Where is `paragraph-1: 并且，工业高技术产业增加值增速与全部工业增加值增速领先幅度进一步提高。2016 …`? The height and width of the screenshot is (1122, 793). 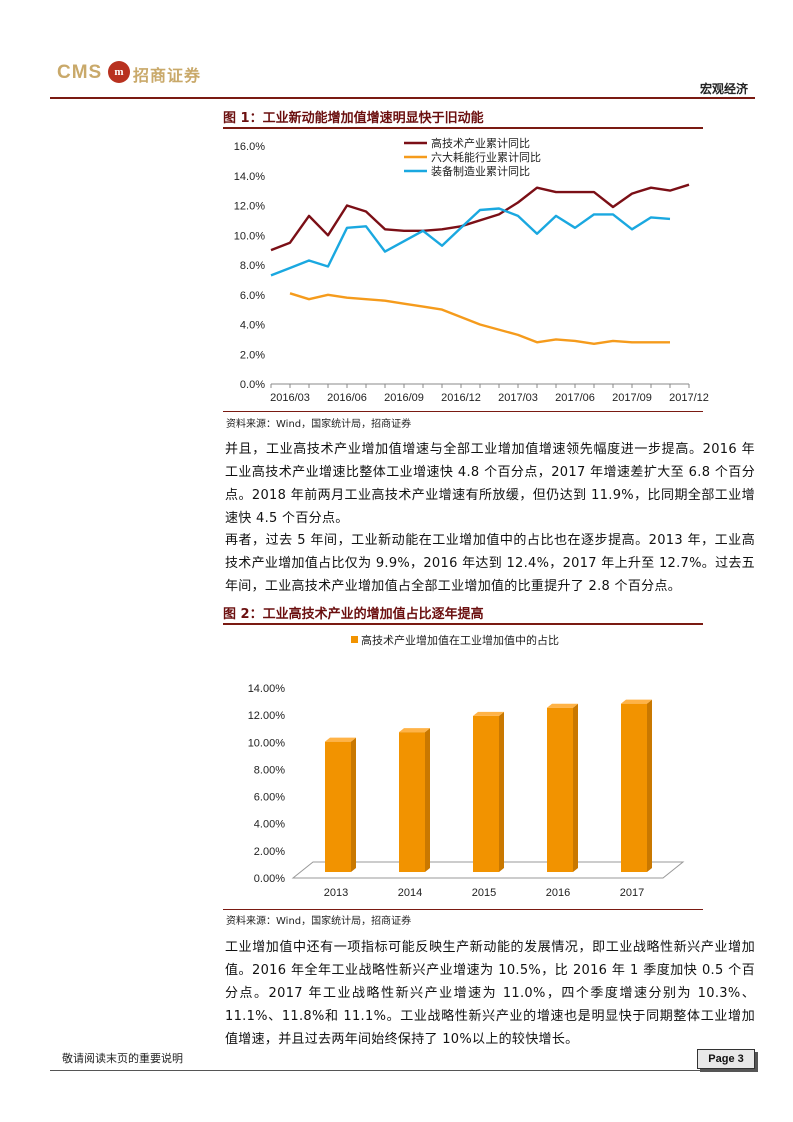
paragraph-1: 并且，工业高技术产业增加值增速与全部工业增加值增速领先幅度进一步提高。2016 … is located at coordinates (490, 484).